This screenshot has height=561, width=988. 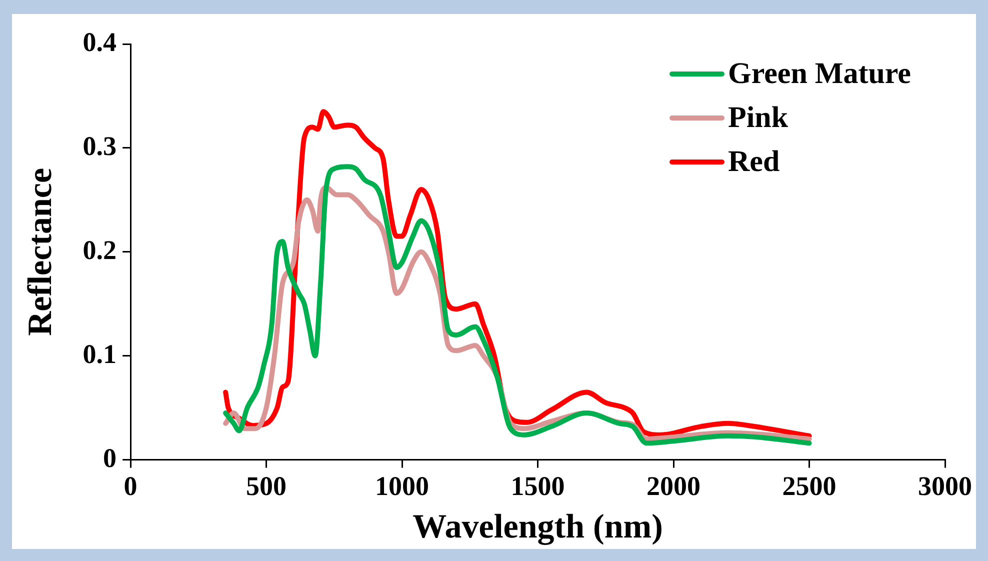 What do you see at coordinates (754, 161) in the screenshot?
I see `legend-label: Red` at bounding box center [754, 161].